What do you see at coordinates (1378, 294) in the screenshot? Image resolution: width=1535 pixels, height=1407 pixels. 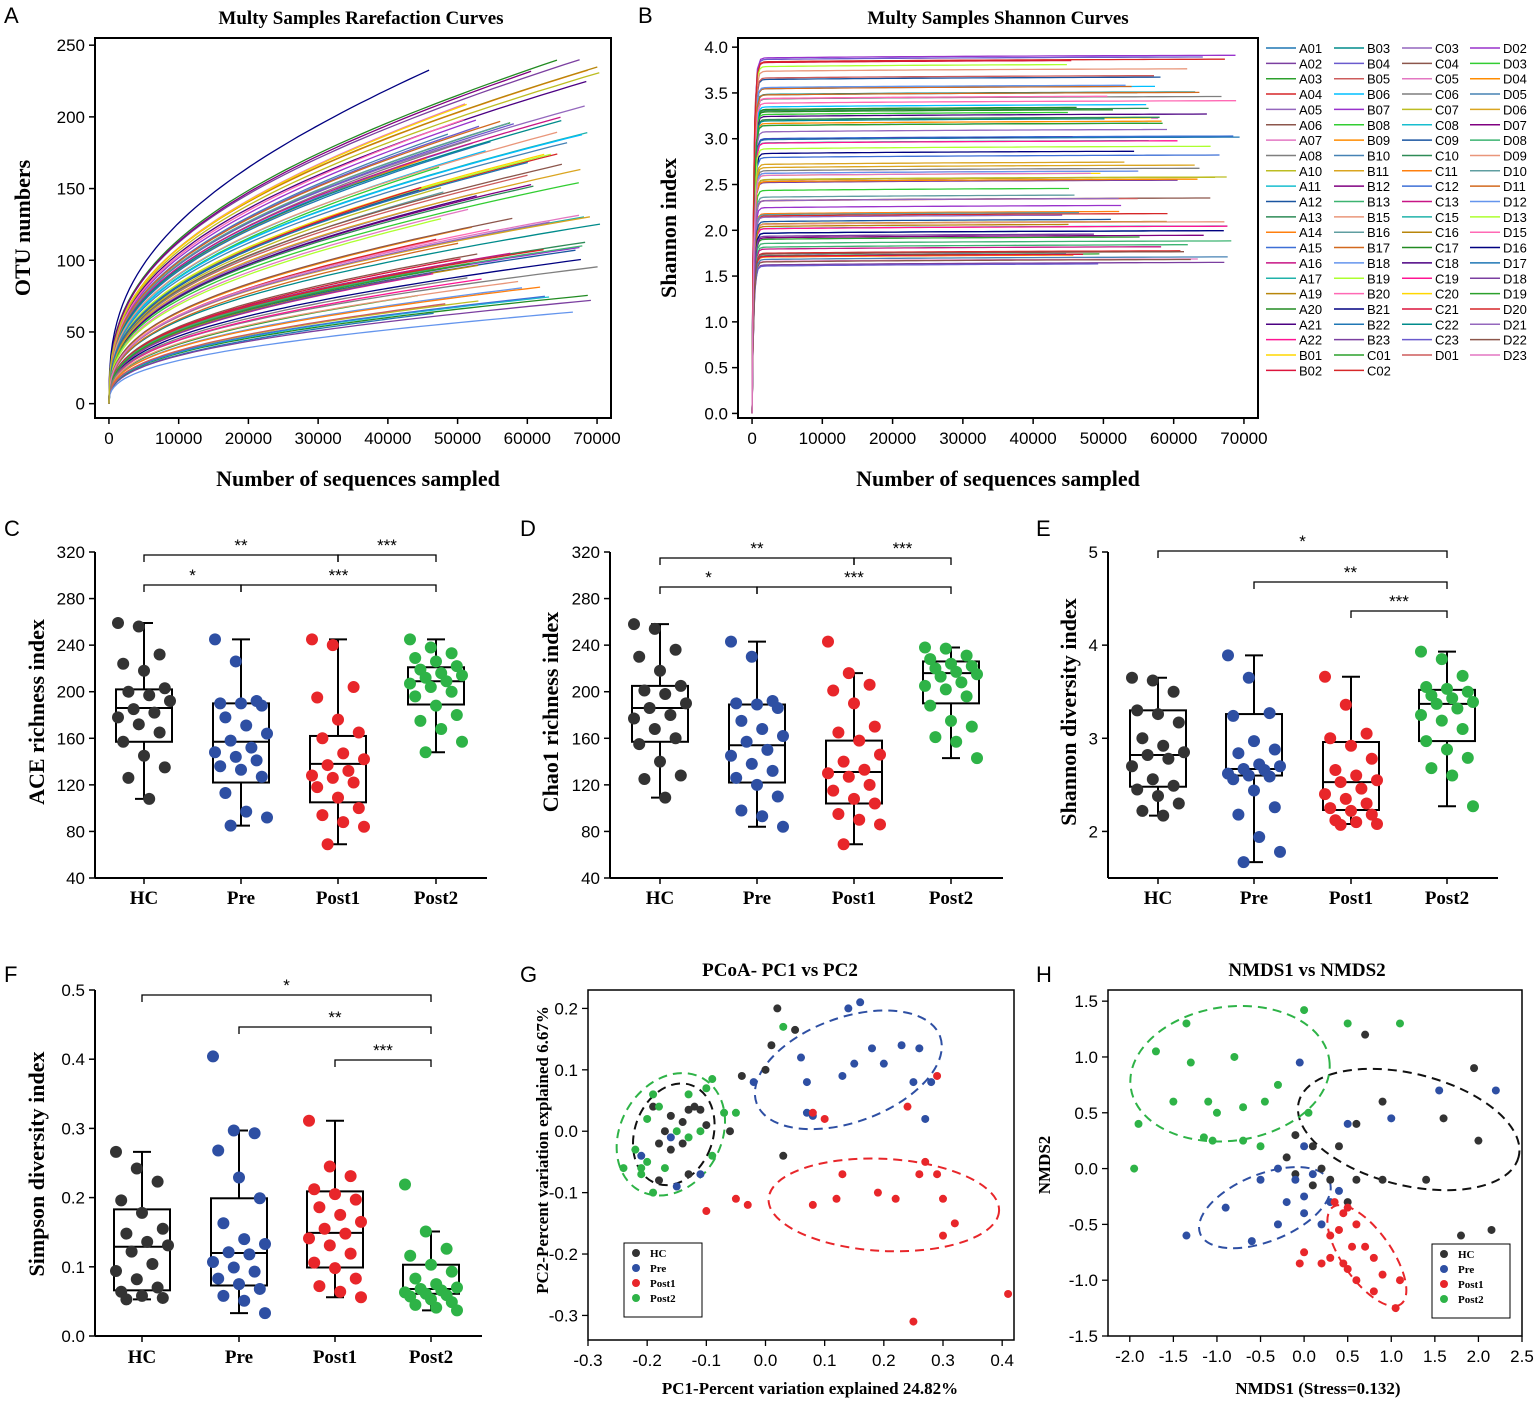 I see `legend-label: B20` at bounding box center [1378, 294].